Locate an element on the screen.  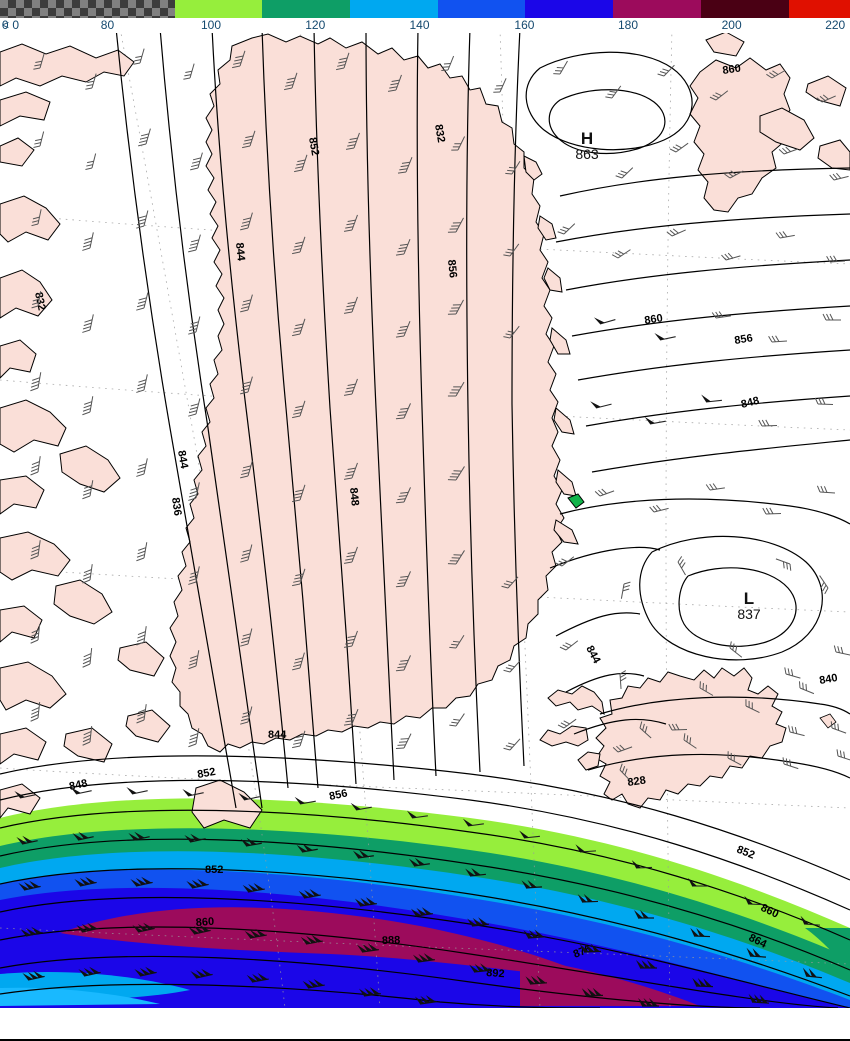
colorbar-tick-80: 80 is located at coordinates (107, 25).